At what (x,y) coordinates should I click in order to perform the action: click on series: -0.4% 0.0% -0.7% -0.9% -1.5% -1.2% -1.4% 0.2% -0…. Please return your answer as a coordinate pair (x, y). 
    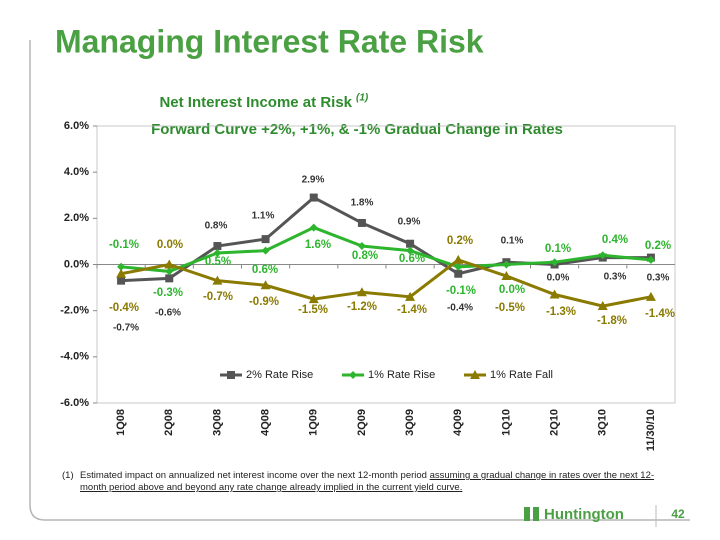
    Looking at the image, I should click on (392, 281).